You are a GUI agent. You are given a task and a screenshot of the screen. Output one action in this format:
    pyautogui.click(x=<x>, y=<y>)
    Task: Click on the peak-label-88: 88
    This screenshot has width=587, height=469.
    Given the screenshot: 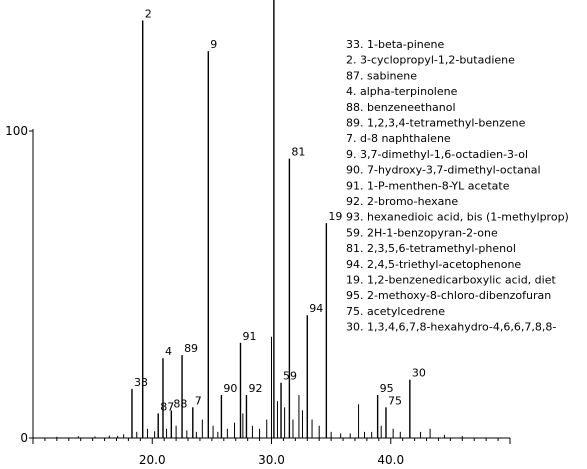 What is the action you would take?
    pyautogui.click(x=180, y=403)
    